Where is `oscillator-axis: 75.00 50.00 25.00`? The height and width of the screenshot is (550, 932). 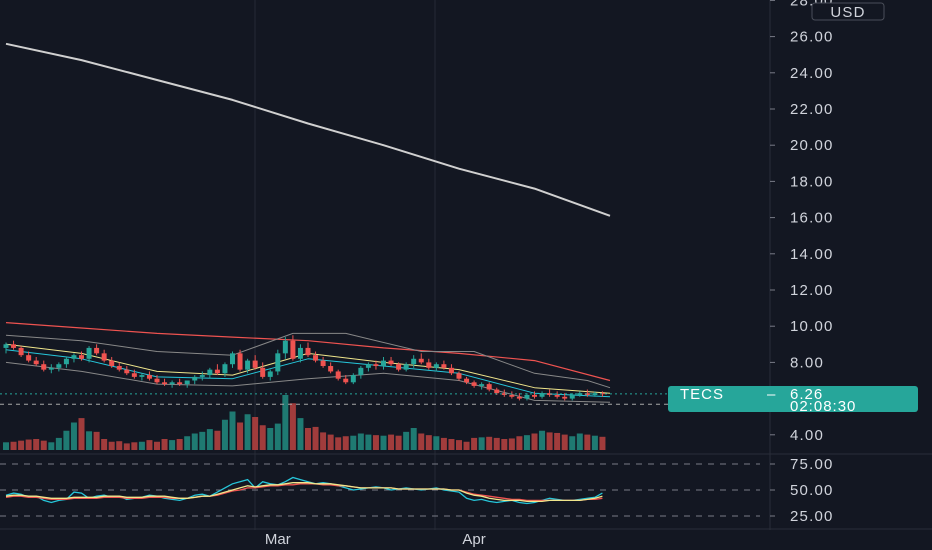 oscillator-axis: 75.00 50.00 25.00 is located at coordinates (802, 490).